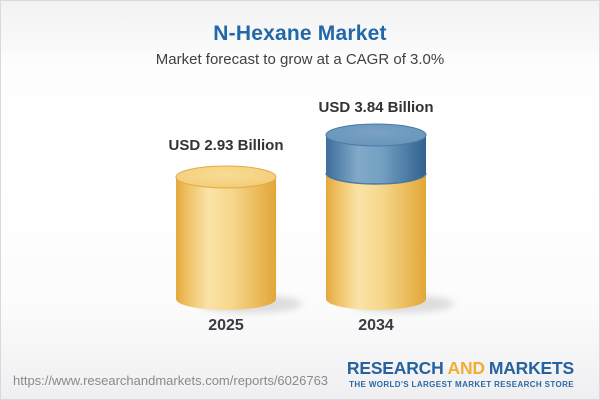 Image resolution: width=600 pixels, height=400 pixels. I want to click on logo-word-and: AND, so click(466, 368).